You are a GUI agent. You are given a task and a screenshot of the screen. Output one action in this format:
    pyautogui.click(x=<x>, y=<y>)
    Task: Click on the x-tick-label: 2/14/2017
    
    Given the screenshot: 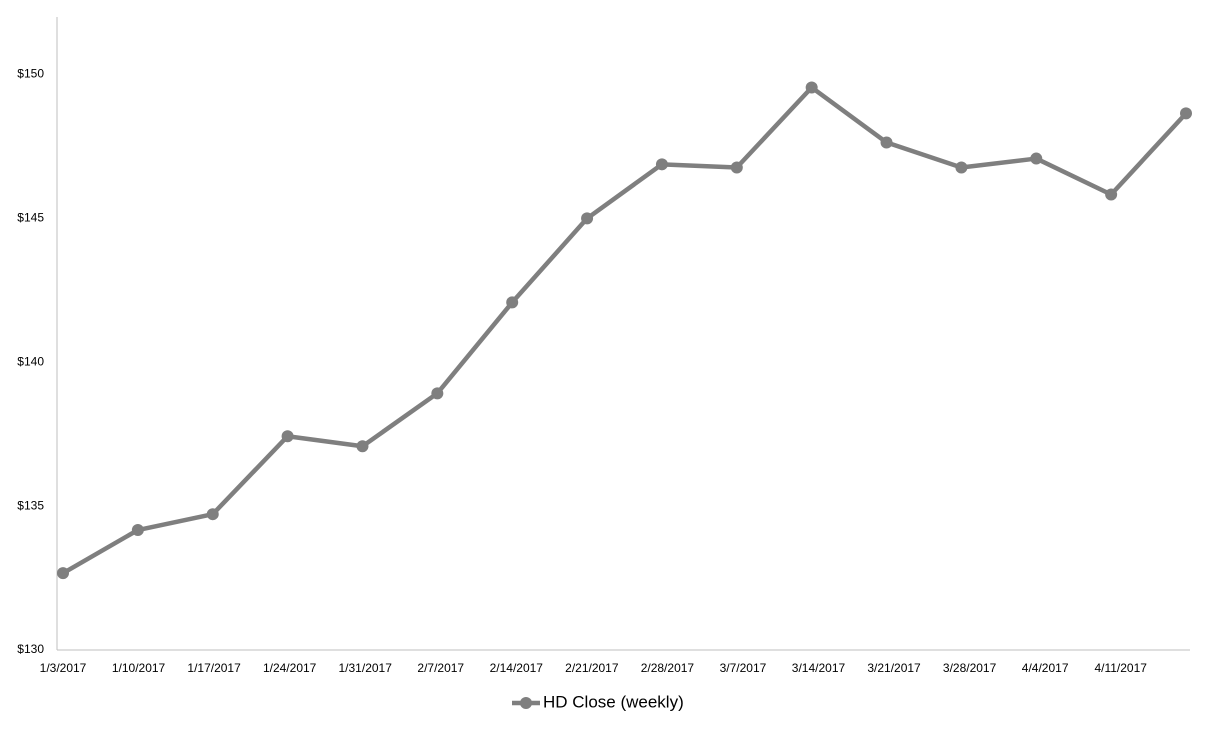 What is the action you would take?
    pyautogui.click(x=517, y=668)
    